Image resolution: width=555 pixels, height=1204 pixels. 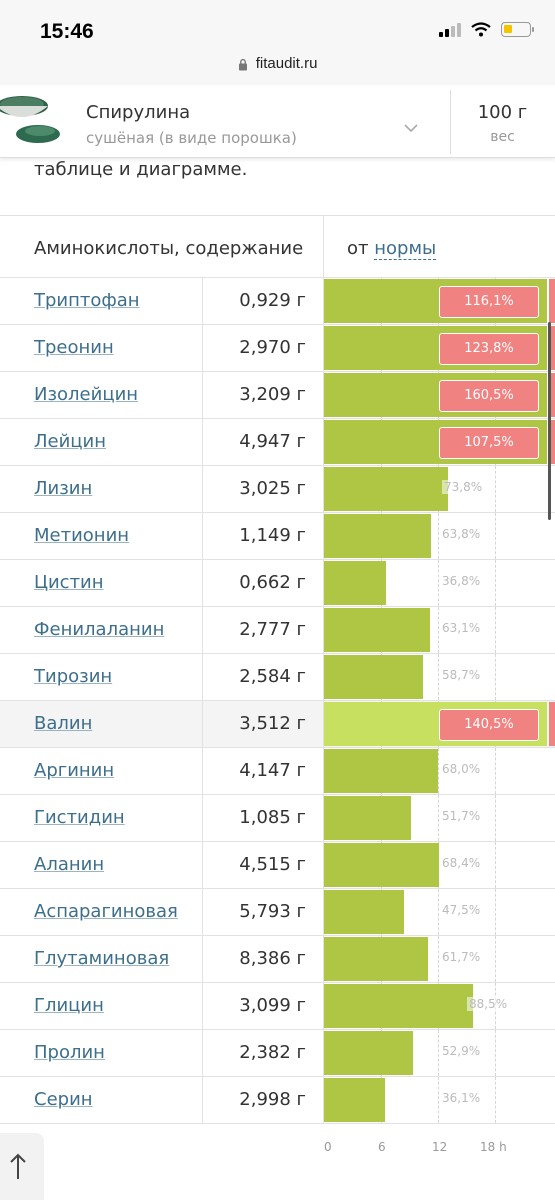 I want to click on norm-percent: 36,8%, so click(x=461, y=581).